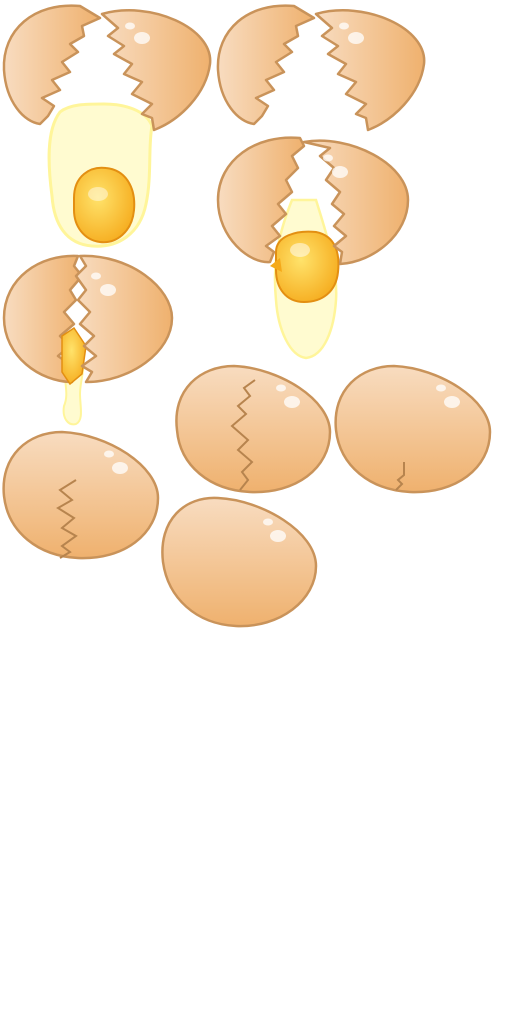 This screenshot has width=512, height=1028. Describe the element at coordinates (88, 340) in the screenshot. I see `egg-split-start` at that location.